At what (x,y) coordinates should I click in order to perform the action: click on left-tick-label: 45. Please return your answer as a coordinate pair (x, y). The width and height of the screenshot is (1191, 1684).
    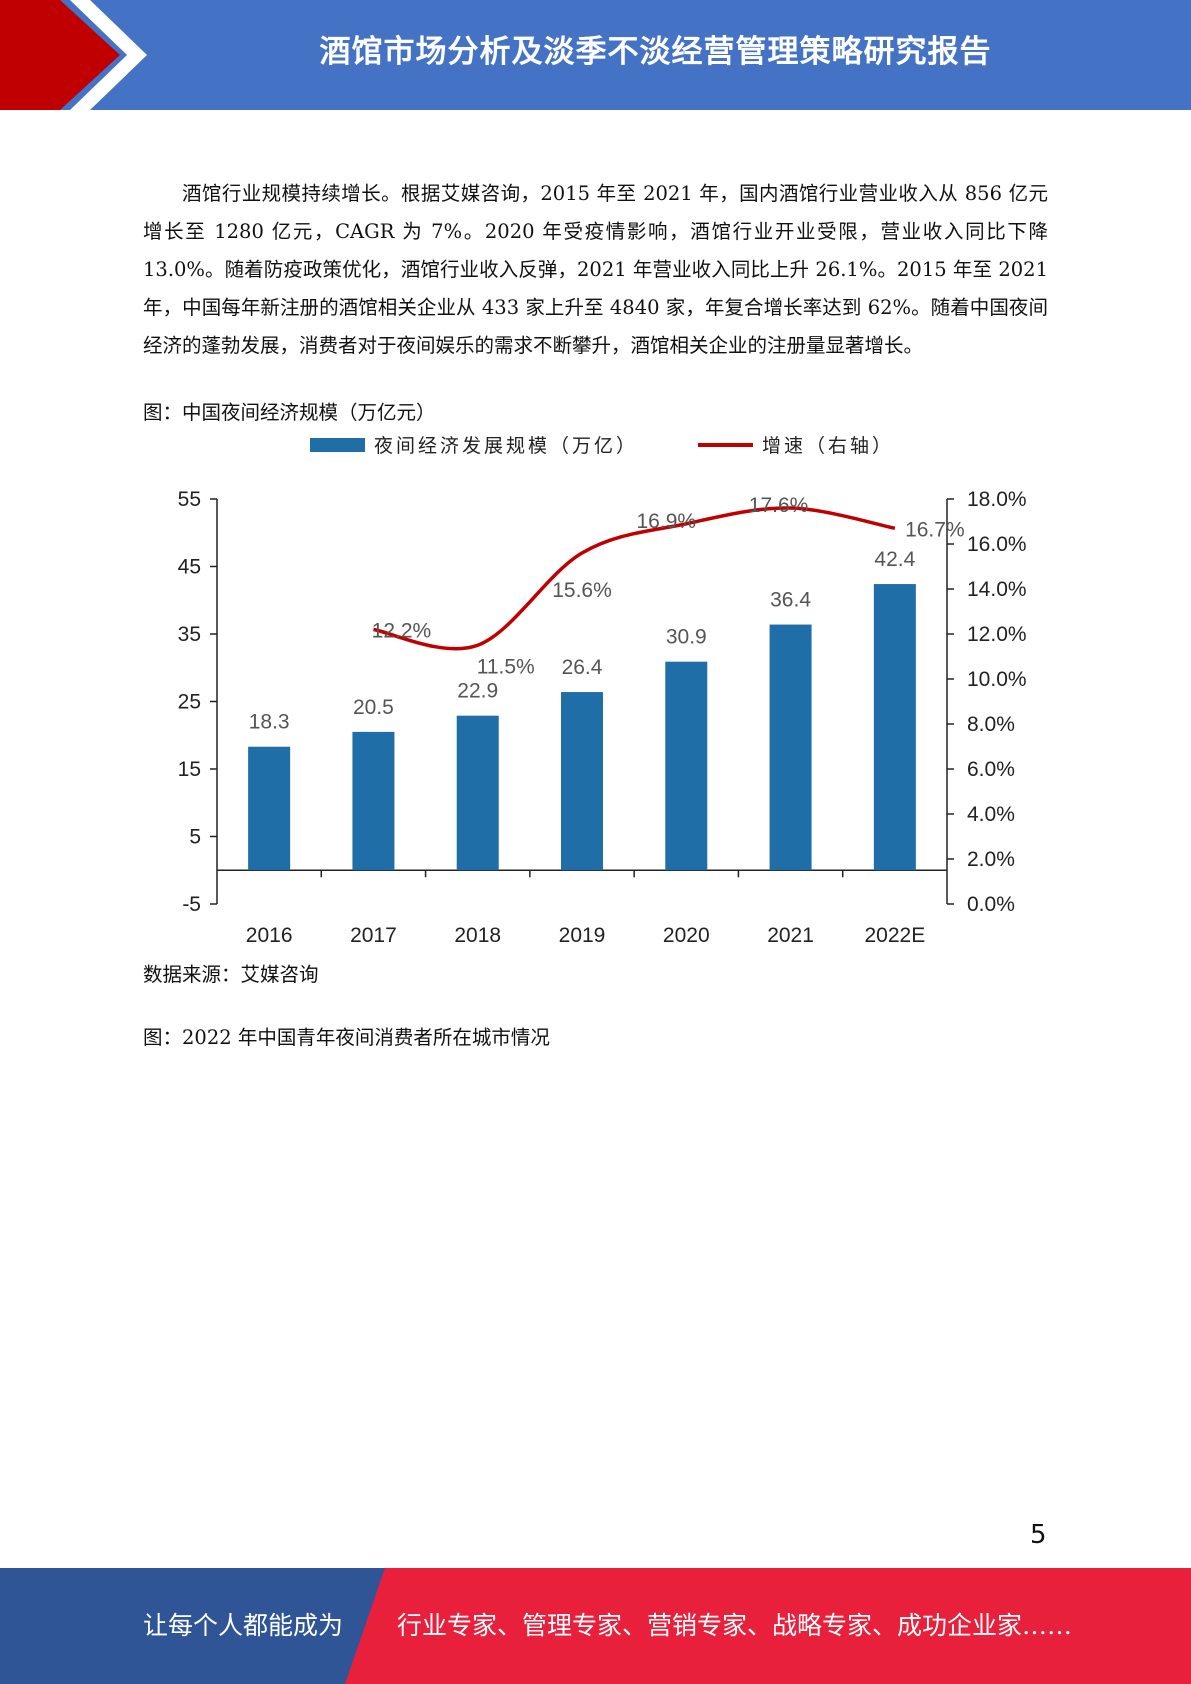
    Looking at the image, I should click on (189, 567).